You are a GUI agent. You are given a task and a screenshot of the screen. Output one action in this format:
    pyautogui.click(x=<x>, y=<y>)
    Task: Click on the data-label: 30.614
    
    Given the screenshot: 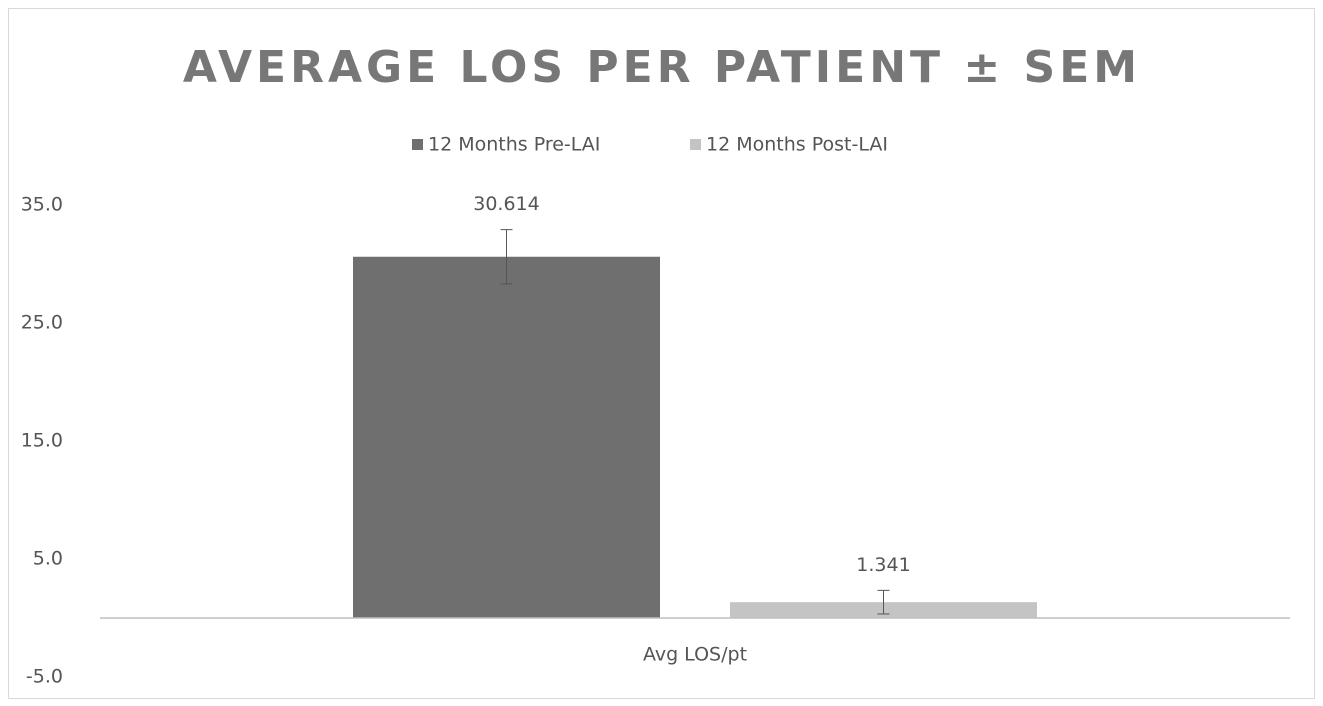 What is the action you would take?
    pyautogui.click(x=506, y=204)
    